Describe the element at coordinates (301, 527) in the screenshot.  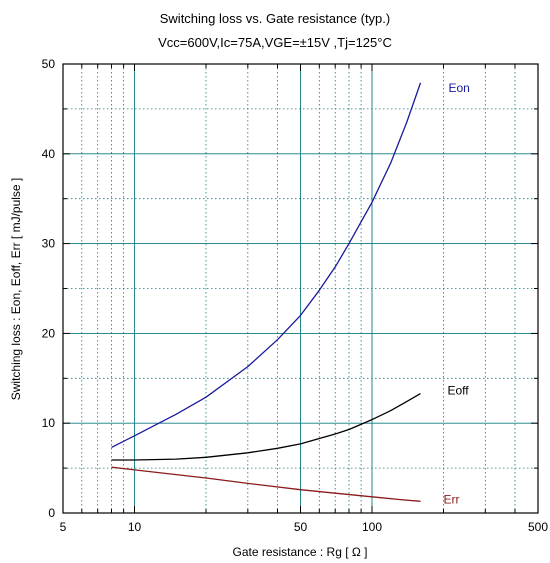
I see `x-tick-label: 50` at that location.